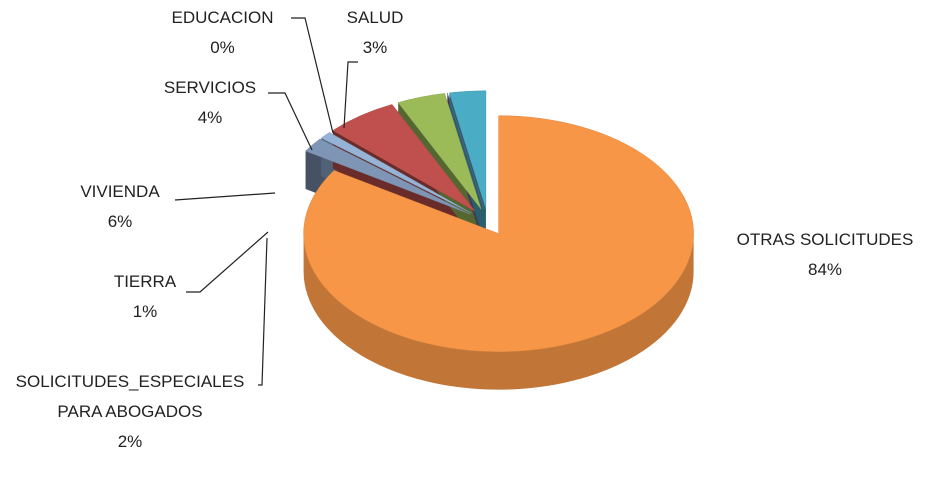 The height and width of the screenshot is (487, 948). What do you see at coordinates (210, 103) in the screenshot?
I see `data-label: SERVICIOS 4%` at bounding box center [210, 103].